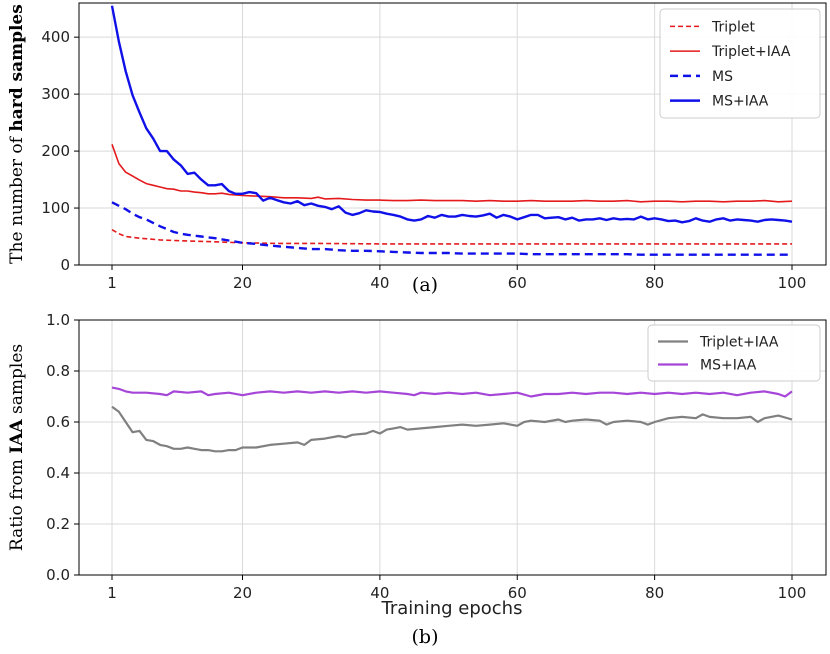  Describe the element at coordinates (517, 593) in the screenshot. I see `panel-b-xtick-label: 60` at that location.